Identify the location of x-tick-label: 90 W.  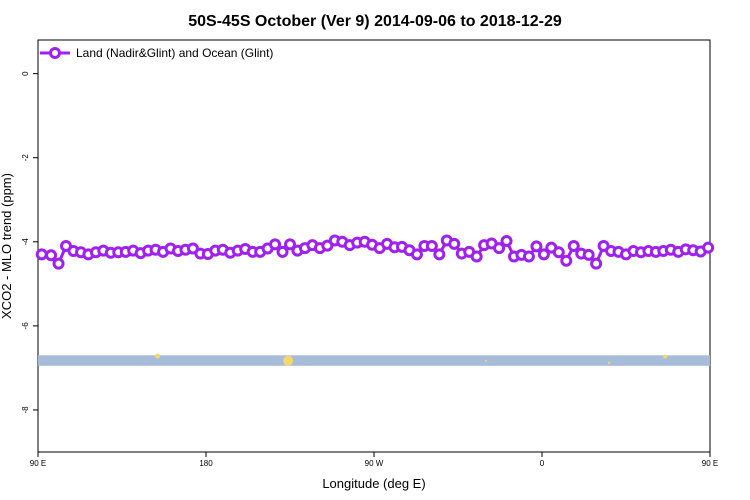
(374, 463).